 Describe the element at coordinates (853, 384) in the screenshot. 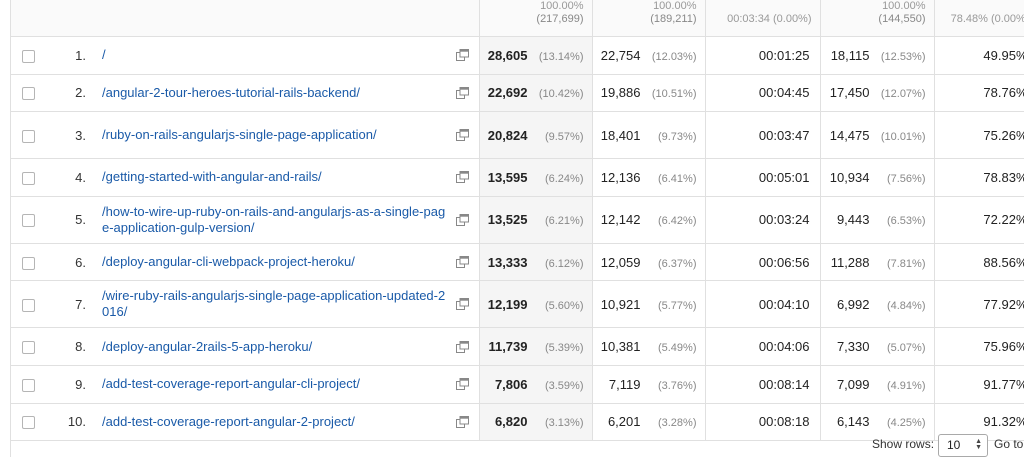

I see `entrances-value: 7,099` at that location.